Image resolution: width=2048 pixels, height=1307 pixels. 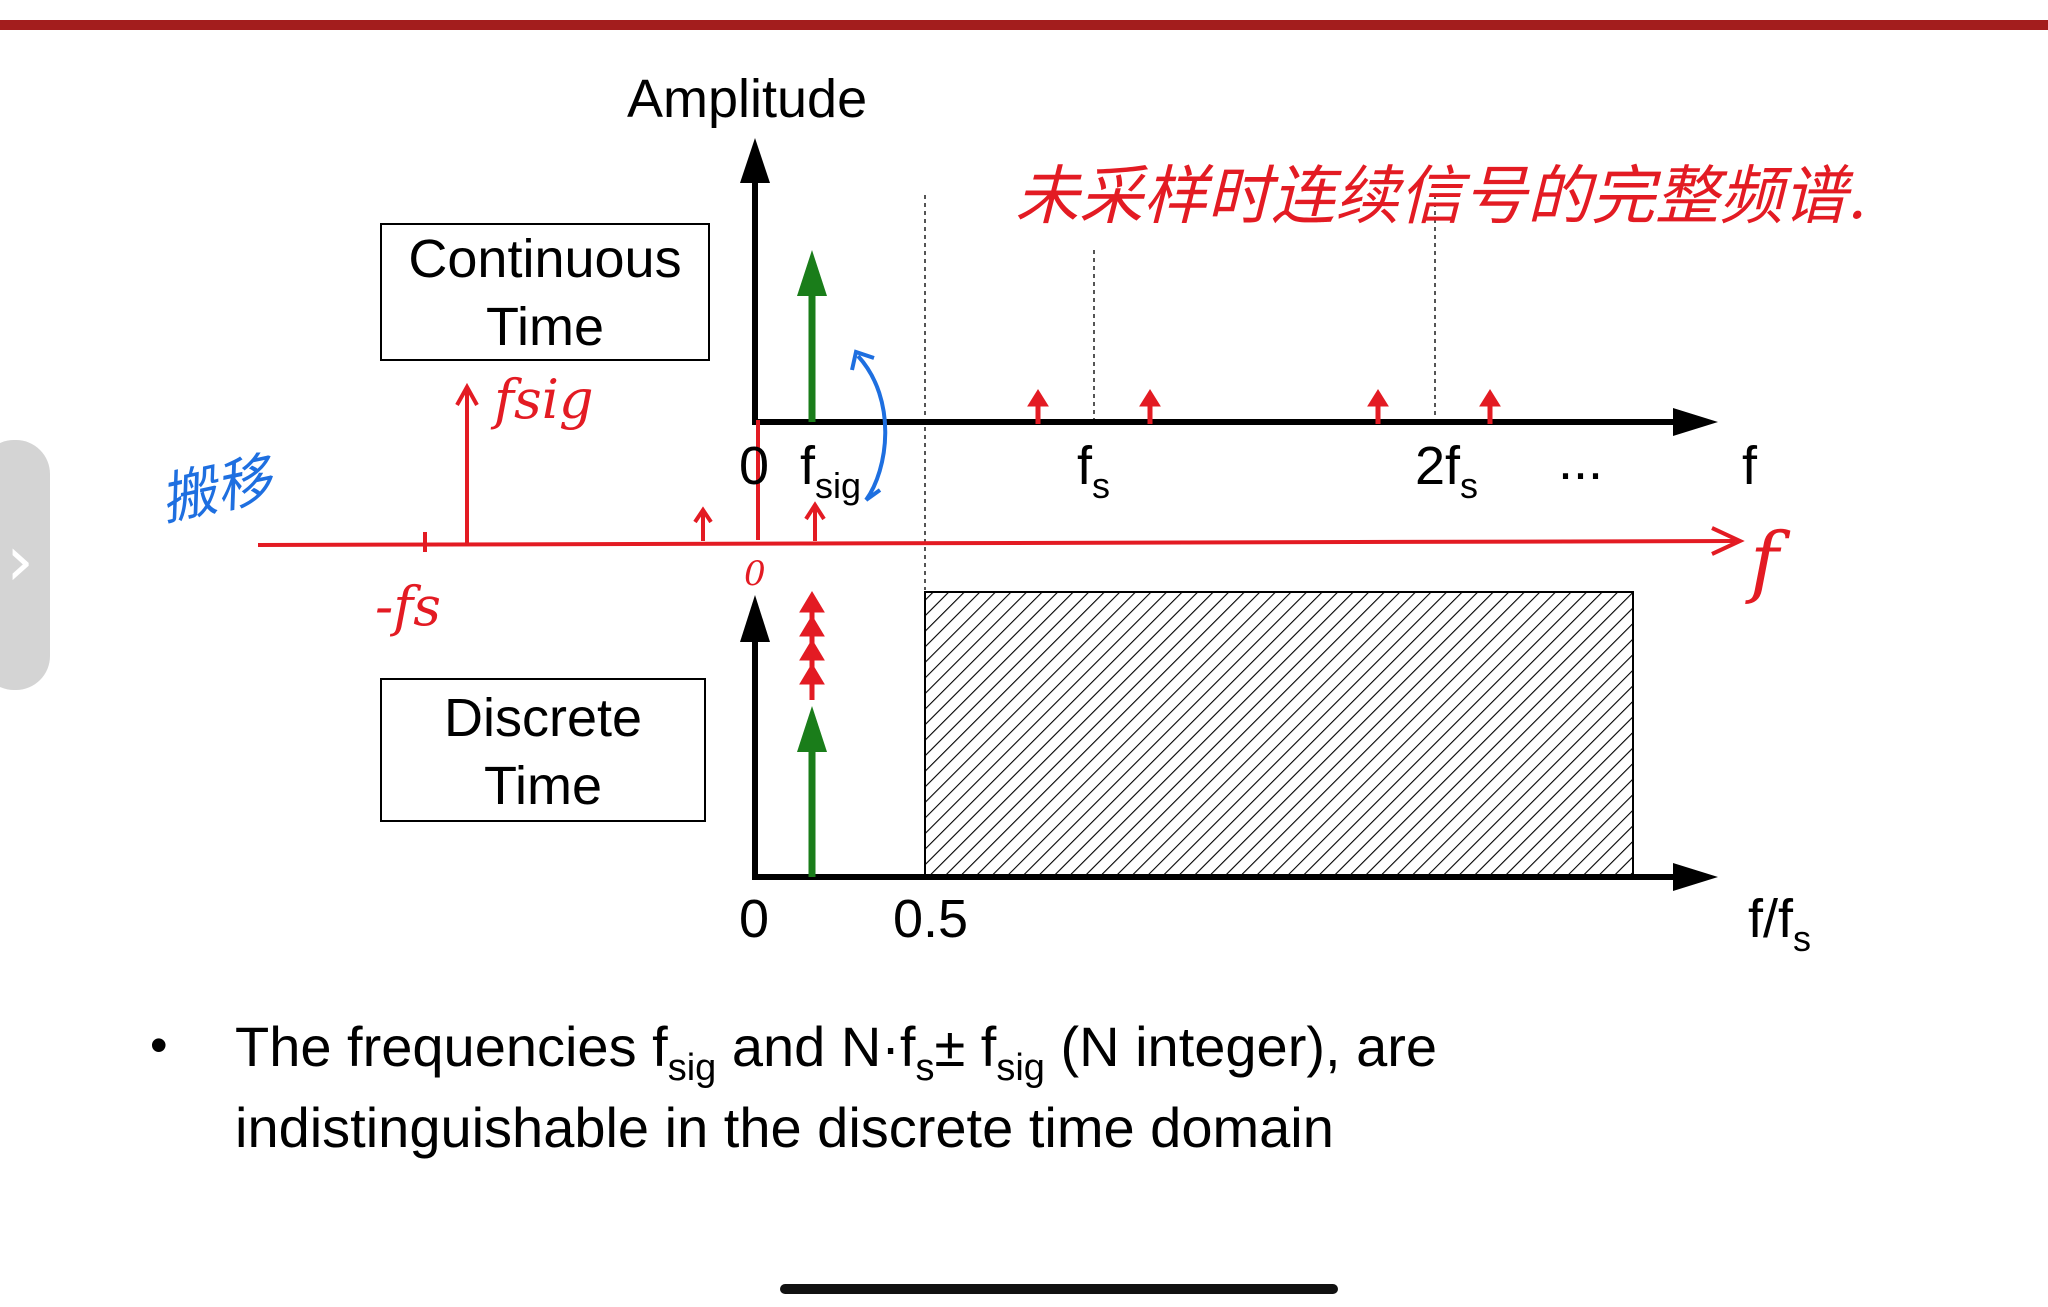 What do you see at coordinates (1441, 197) in the screenshot?
I see `chinese-note: 未采样时连续信号的完整频谱.` at bounding box center [1441, 197].